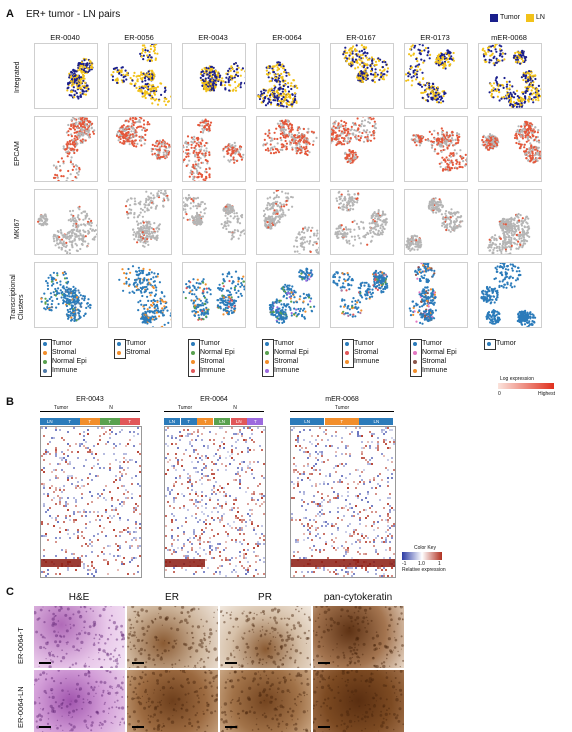  What do you see at coordinates (499, 394) in the screenshot?
I see `log-expression-low: 0` at bounding box center [499, 394].